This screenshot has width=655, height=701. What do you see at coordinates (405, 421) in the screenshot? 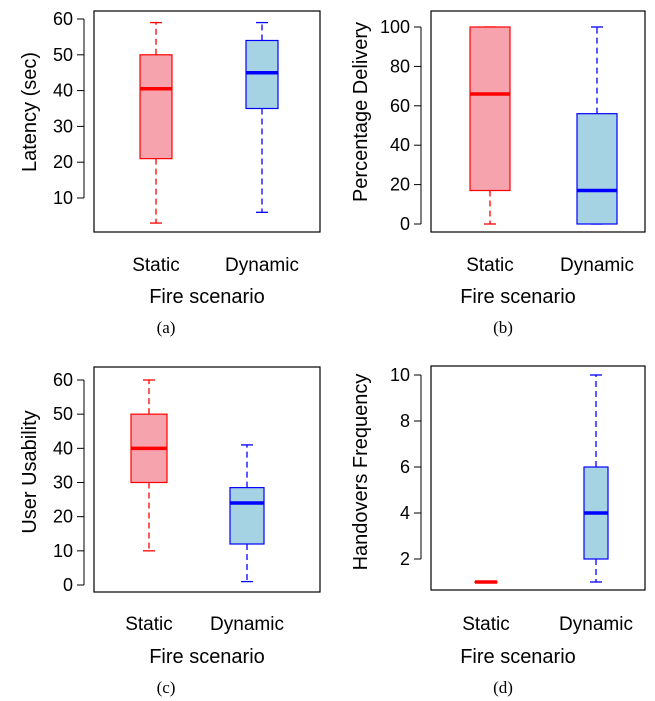
I see `y-tick-label: 8` at bounding box center [405, 421].